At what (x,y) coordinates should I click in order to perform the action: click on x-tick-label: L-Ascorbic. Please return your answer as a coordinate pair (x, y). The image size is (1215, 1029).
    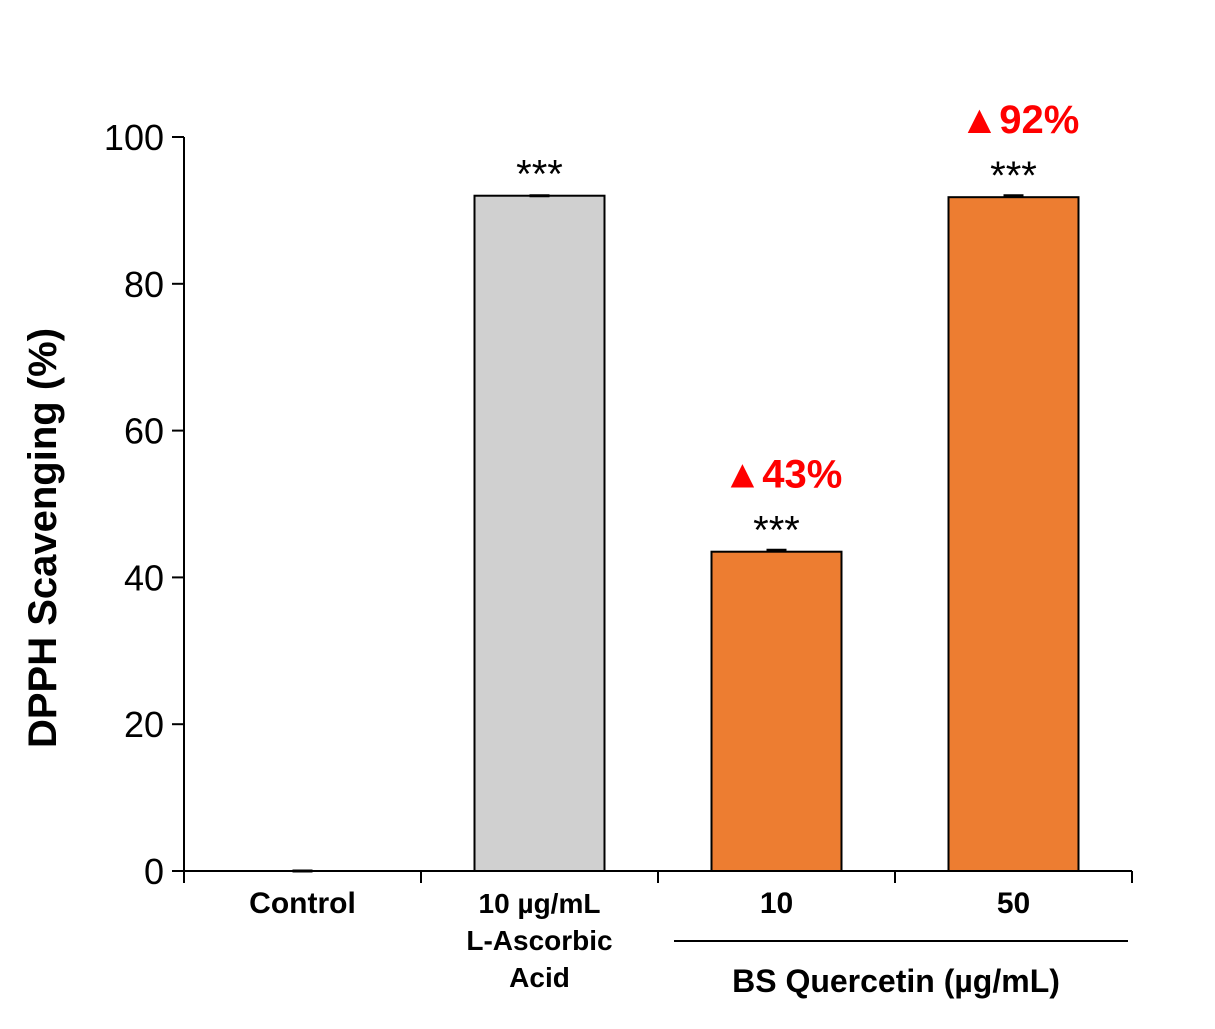
    Looking at the image, I should click on (539, 940).